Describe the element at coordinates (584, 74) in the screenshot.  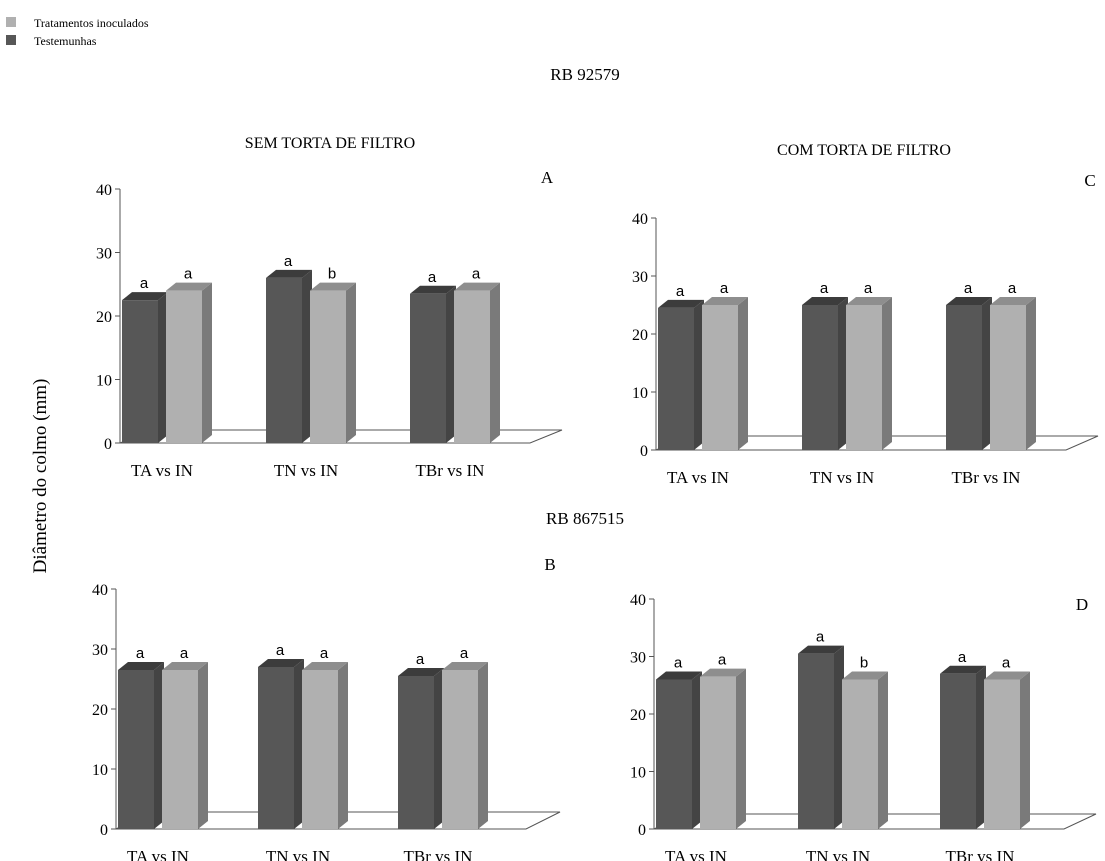
I see `group-title-top: RB 92579` at that location.